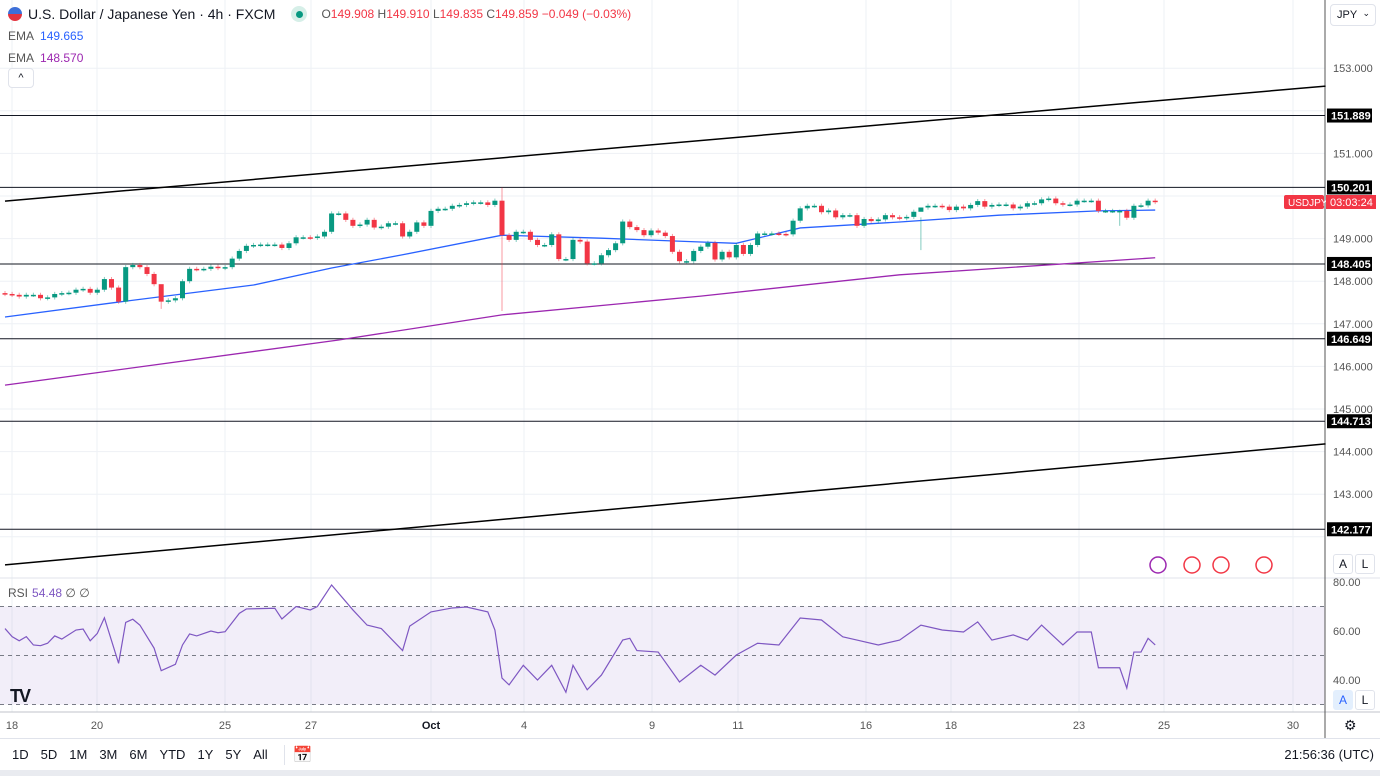 Image resolution: width=1380 pixels, height=776 pixels. I want to click on range-all: All, so click(260, 754).